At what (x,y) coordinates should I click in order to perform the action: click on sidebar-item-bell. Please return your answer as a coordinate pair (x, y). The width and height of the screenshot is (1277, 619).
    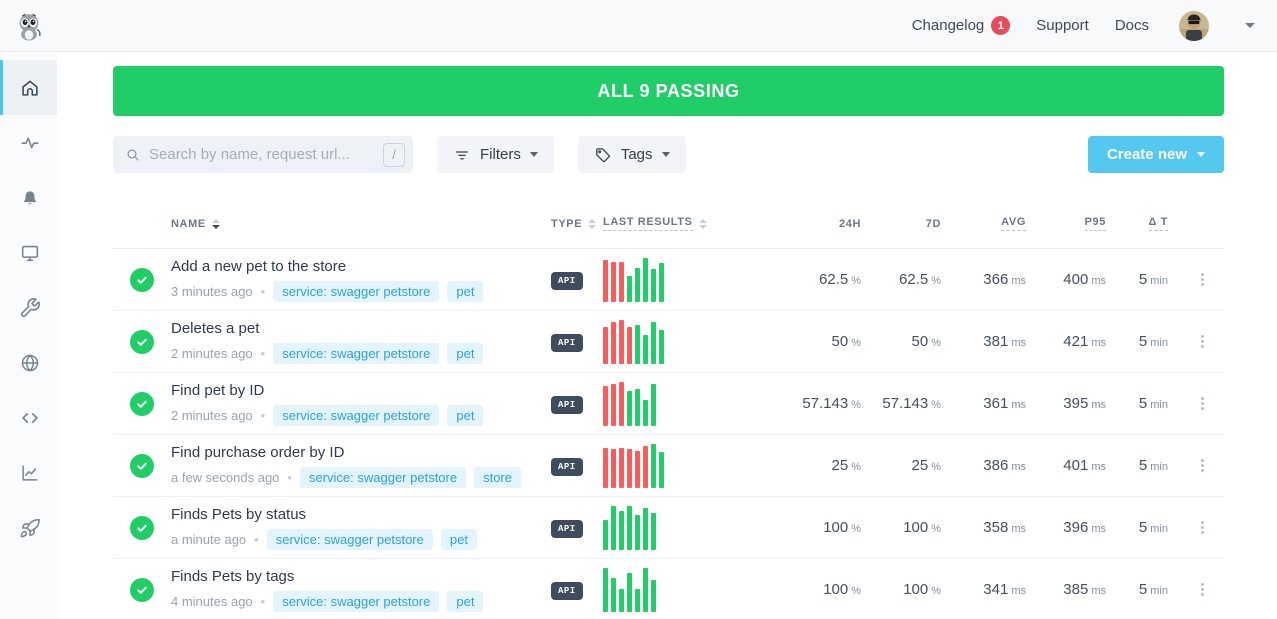
    Looking at the image, I should click on (28, 197).